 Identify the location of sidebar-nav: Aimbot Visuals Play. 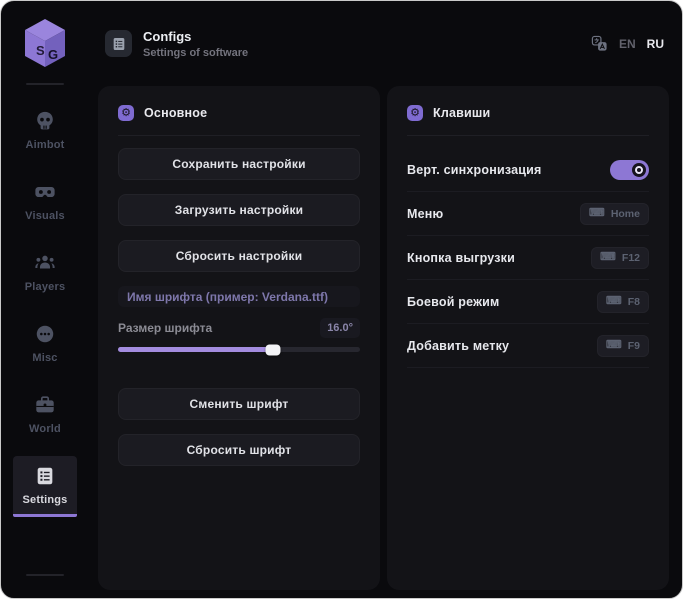
(45, 314).